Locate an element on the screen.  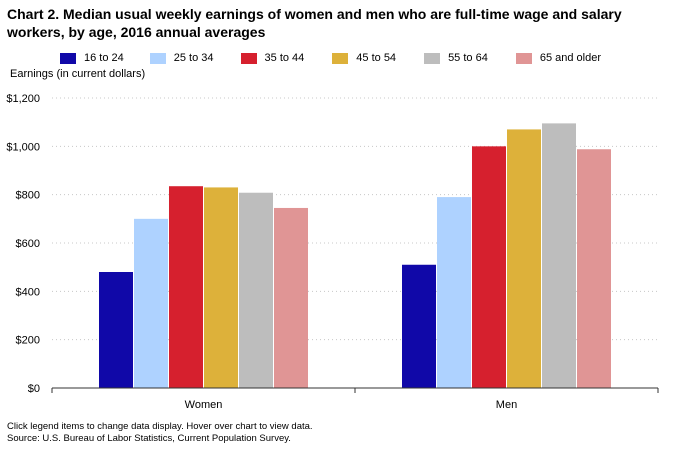
legend-item-55-to-64: 55 to 64 is located at coordinates (456, 58).